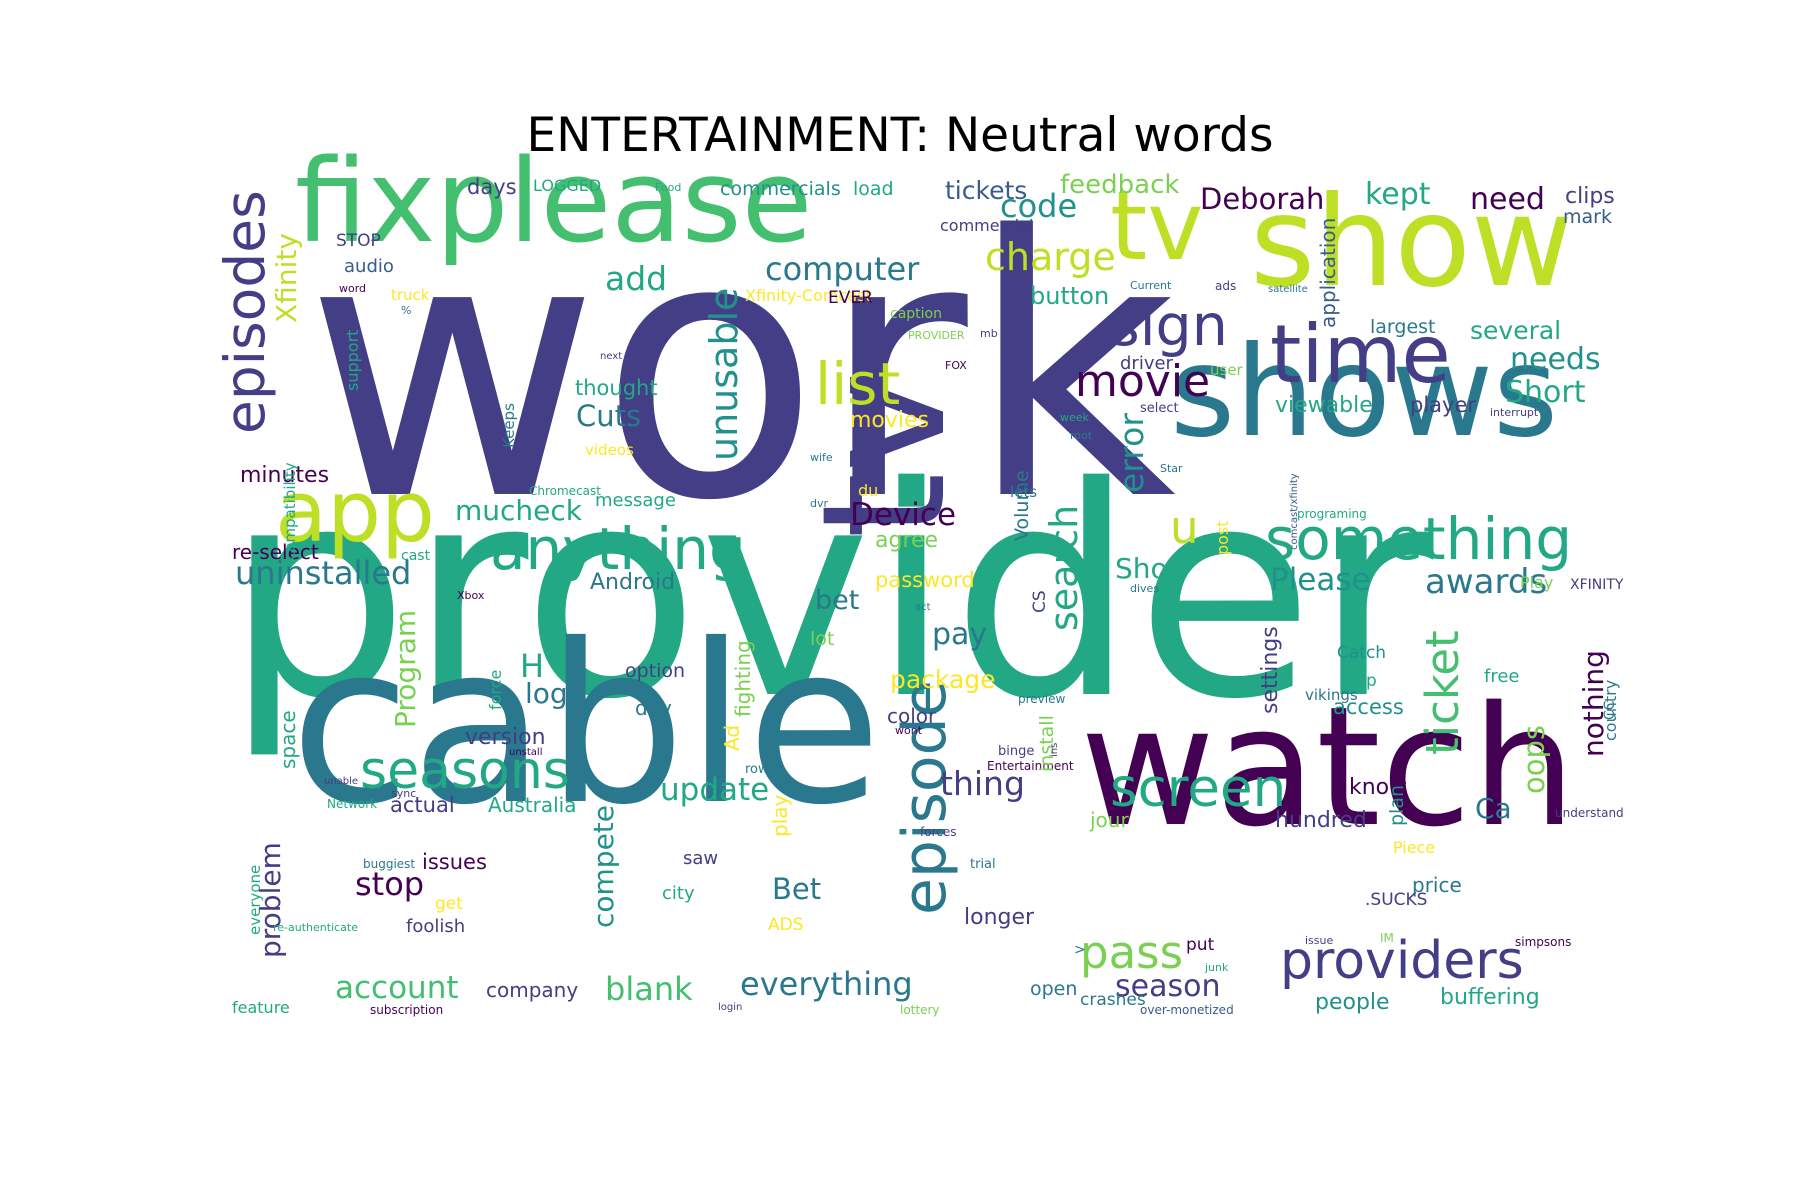 The width and height of the screenshot is (1800, 1200). Describe the element at coordinates (1360, 354) in the screenshot. I see `cloud-word: time` at that location.